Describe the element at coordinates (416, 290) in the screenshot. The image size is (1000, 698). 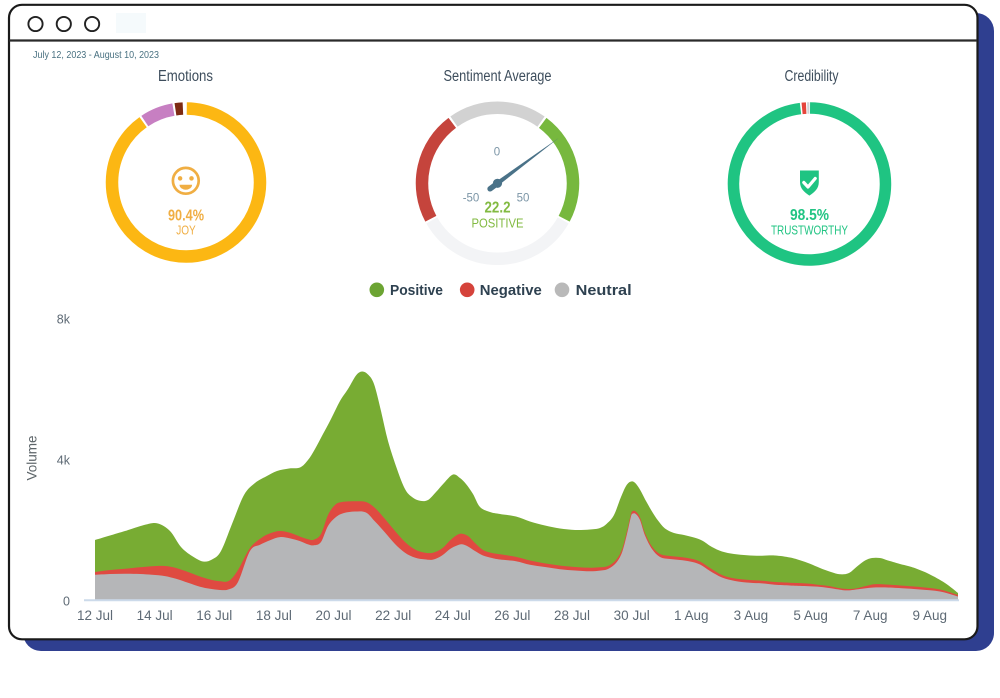
I see `svg-text: Positive` at that location.